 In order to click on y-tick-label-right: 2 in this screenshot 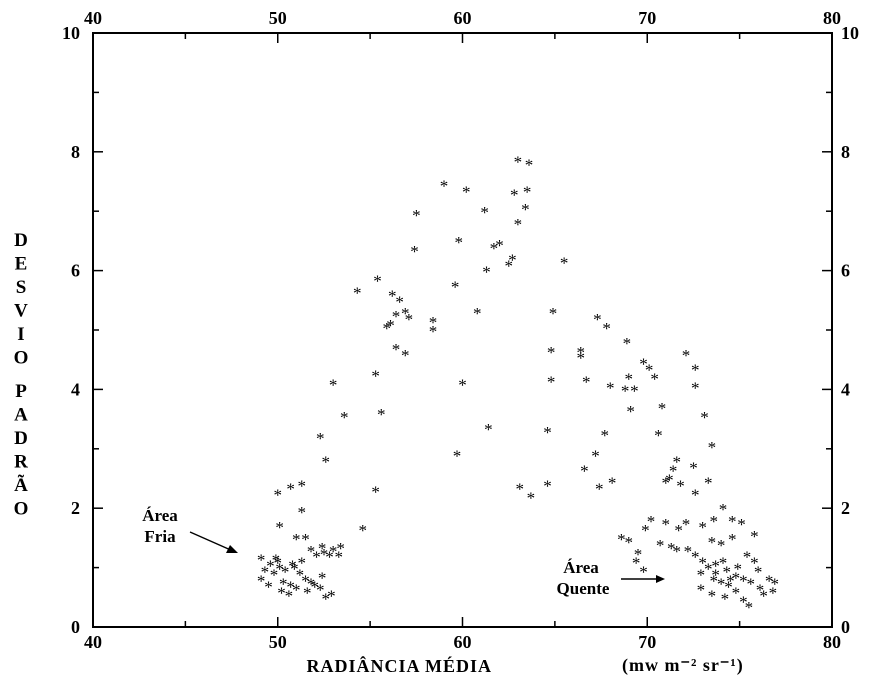, I will do `click(845, 508)`.